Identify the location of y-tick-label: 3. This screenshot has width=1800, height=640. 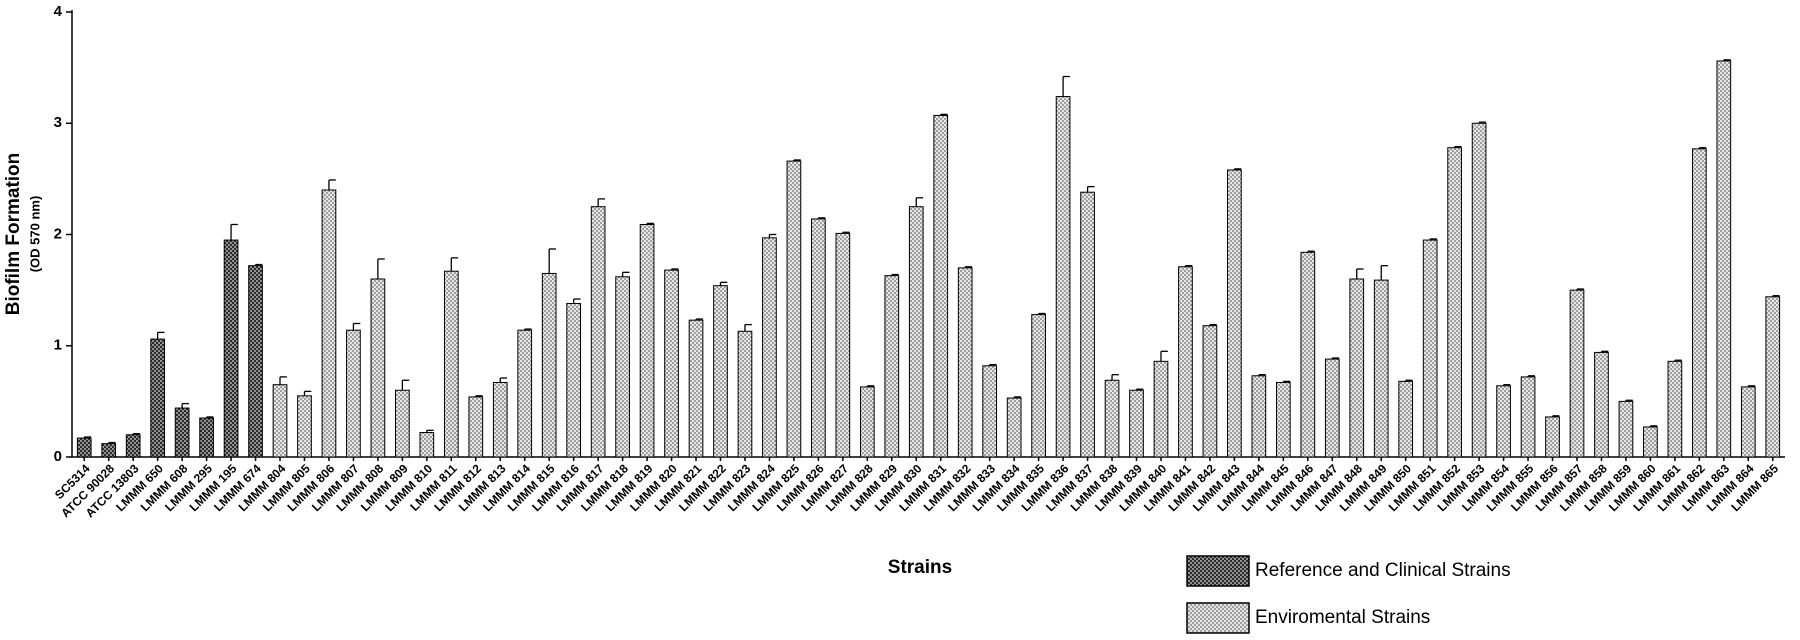
(58, 122).